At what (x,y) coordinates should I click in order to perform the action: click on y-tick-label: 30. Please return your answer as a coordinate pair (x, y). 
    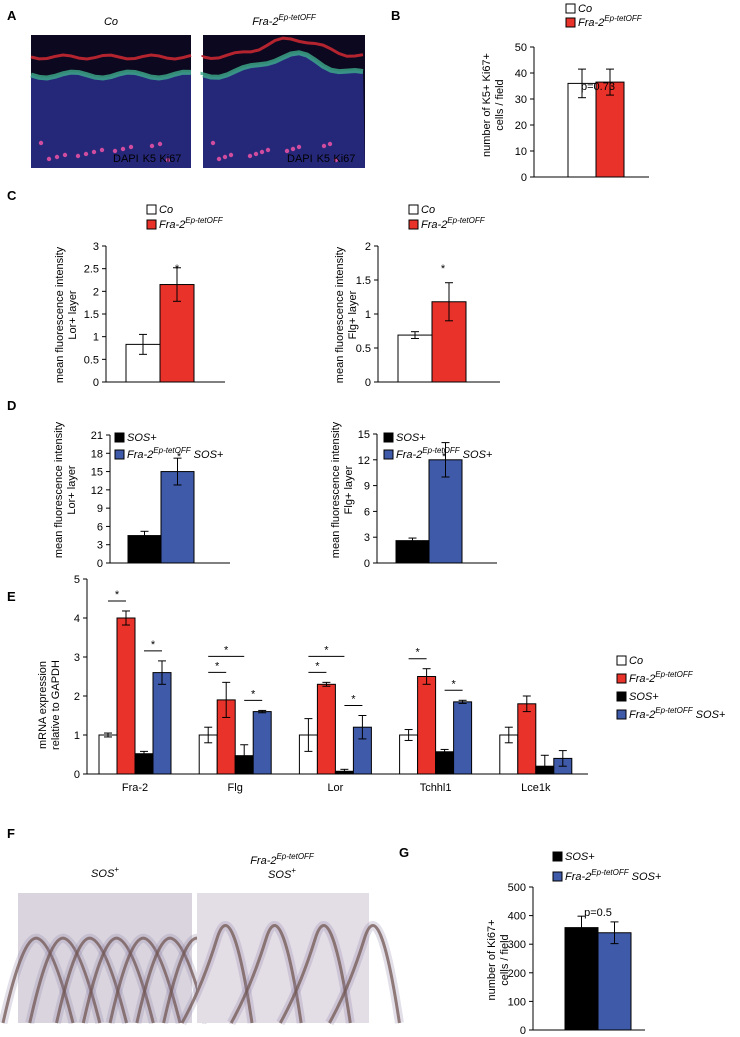
    Looking at the image, I should click on (521, 100).